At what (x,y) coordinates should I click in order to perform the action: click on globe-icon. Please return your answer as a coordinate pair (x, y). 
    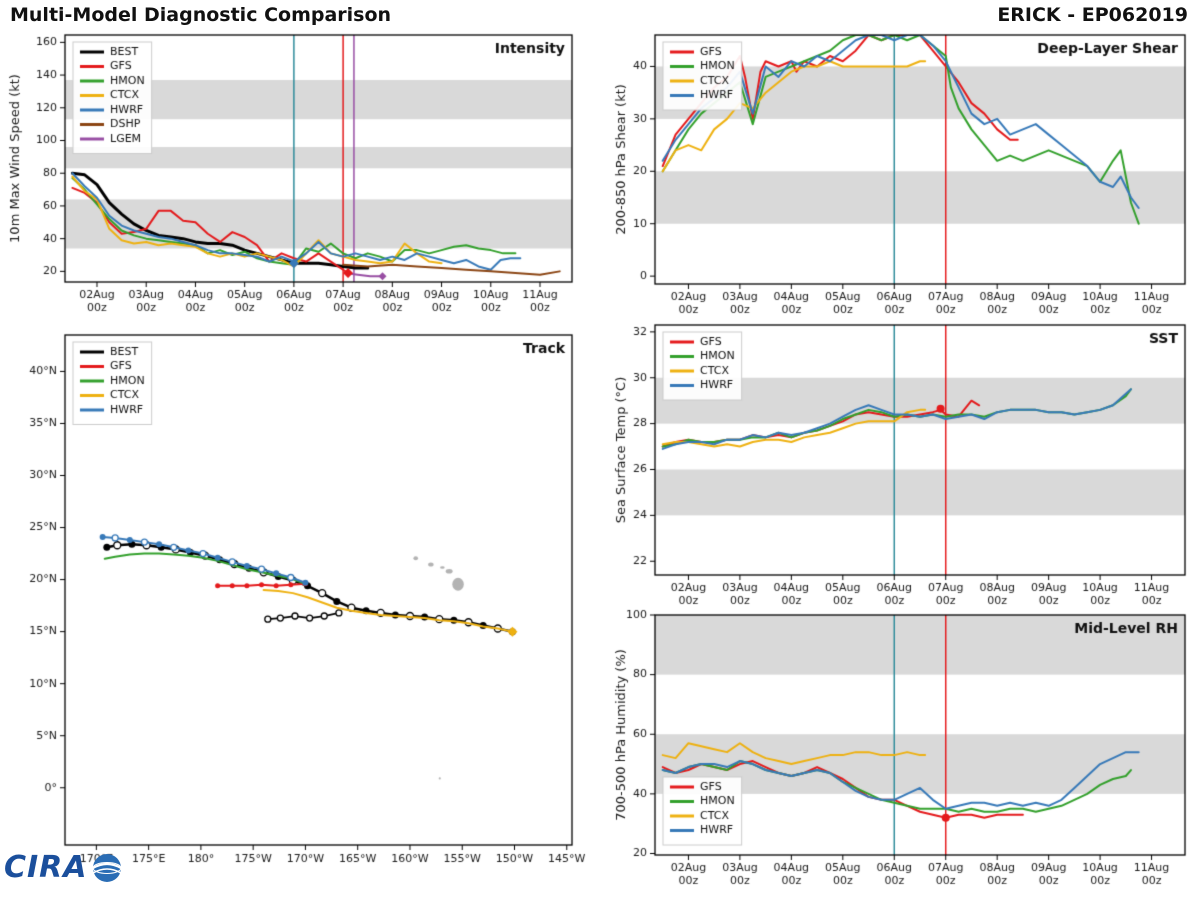
    Looking at the image, I should click on (106, 867).